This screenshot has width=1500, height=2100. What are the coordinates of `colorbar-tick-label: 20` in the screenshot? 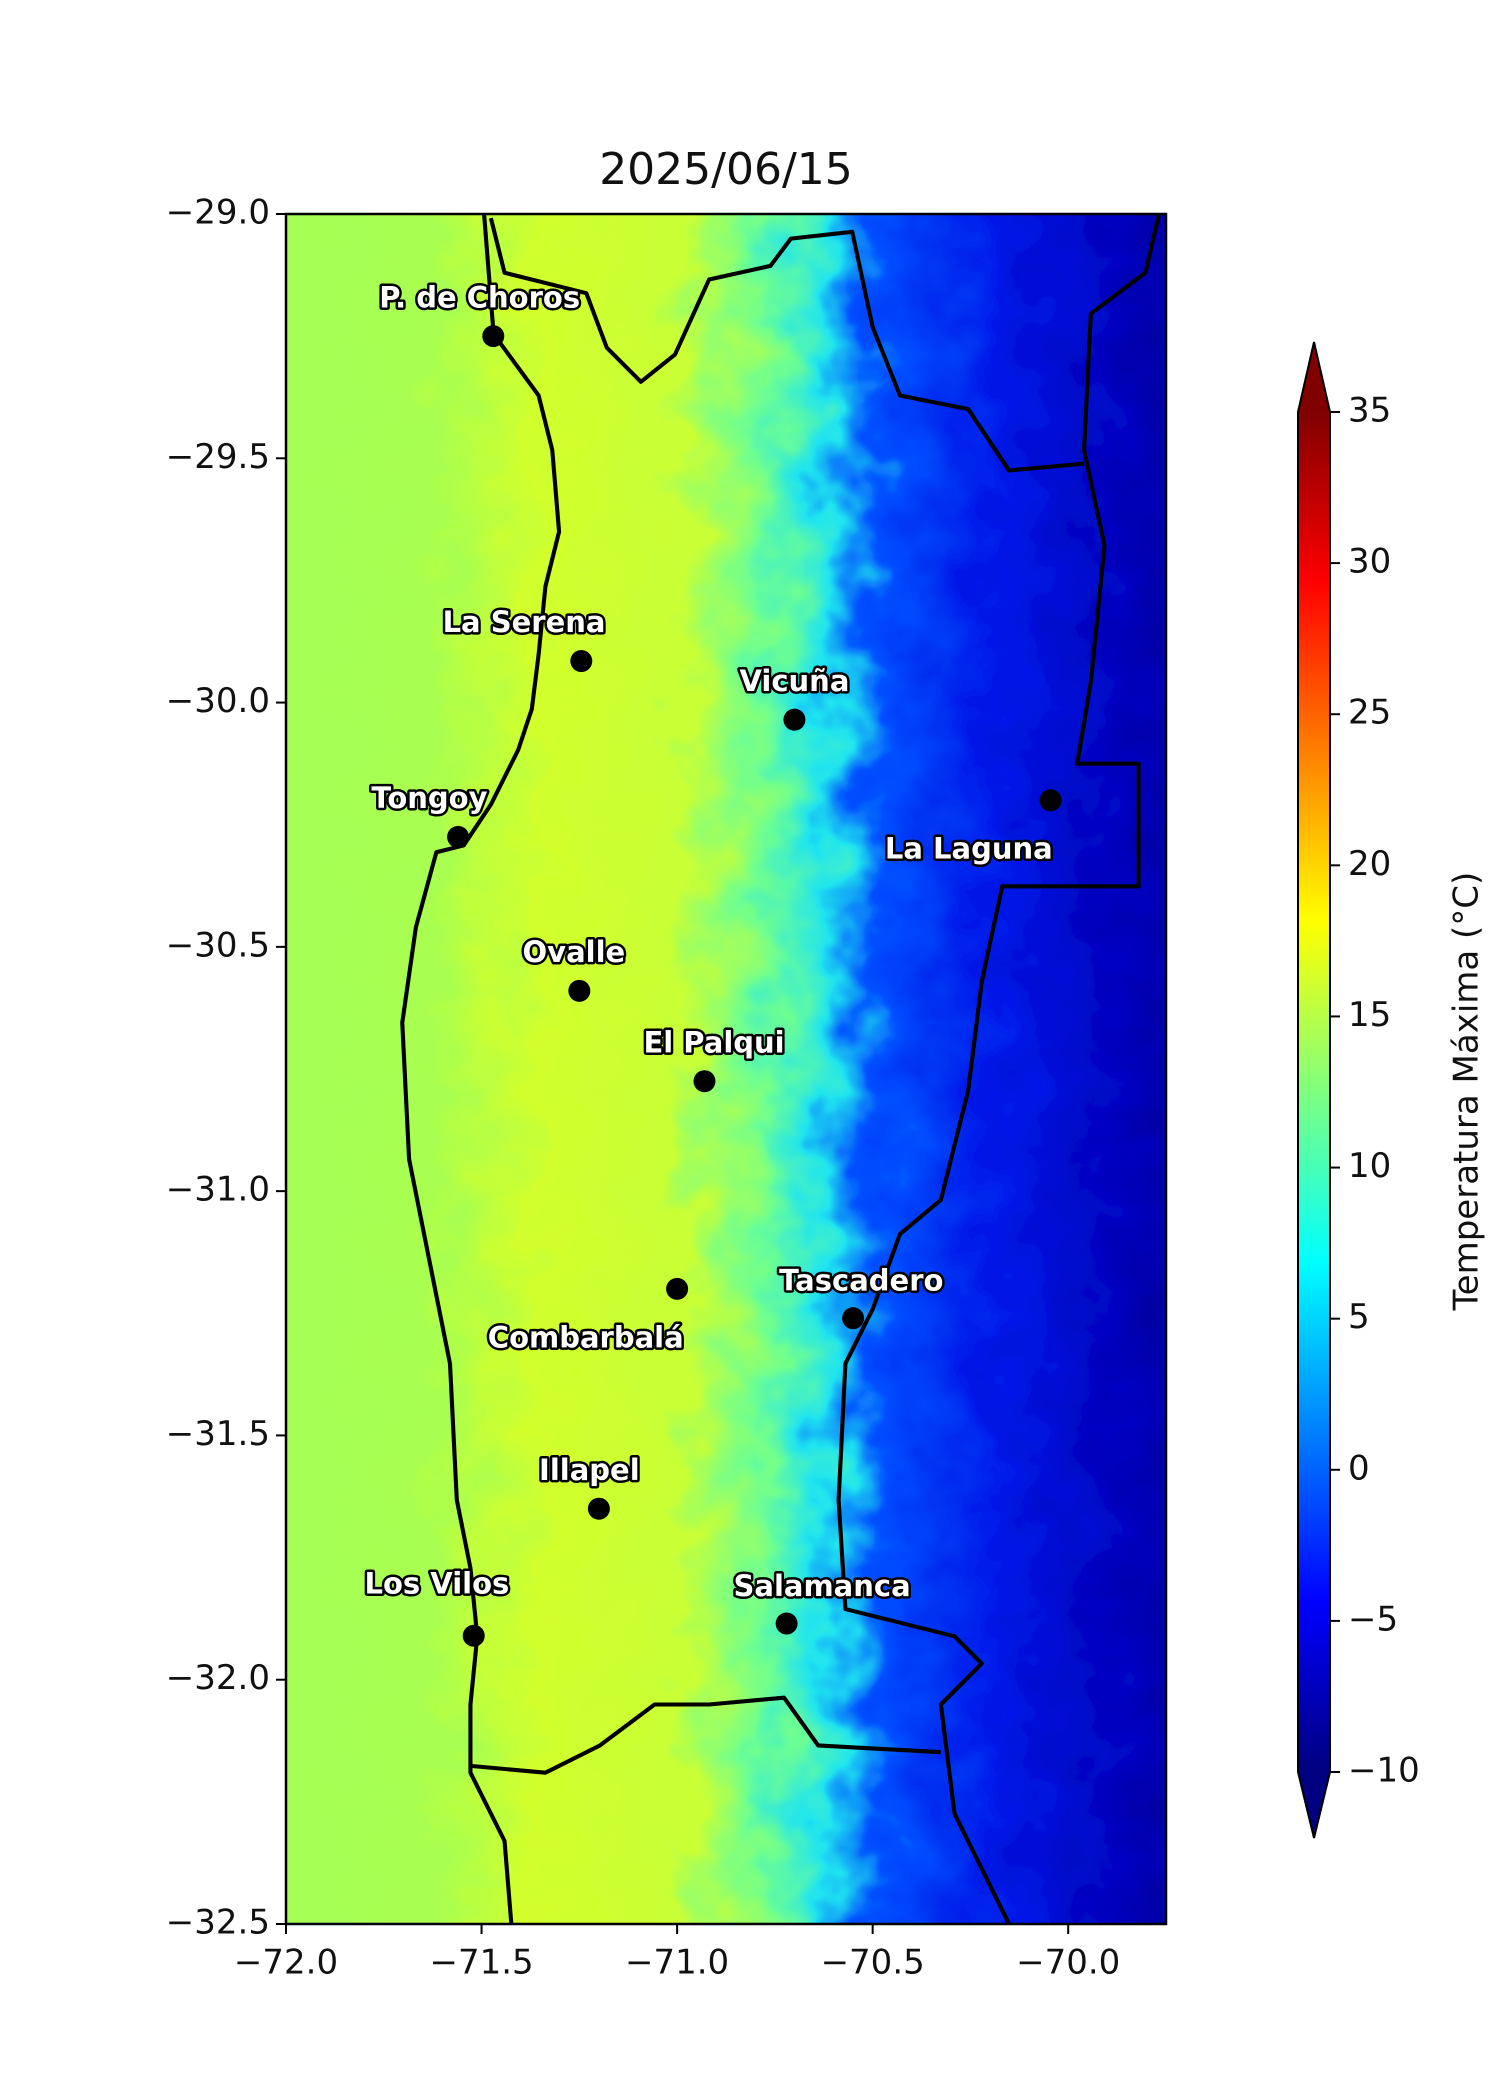 It's located at (1369, 864).